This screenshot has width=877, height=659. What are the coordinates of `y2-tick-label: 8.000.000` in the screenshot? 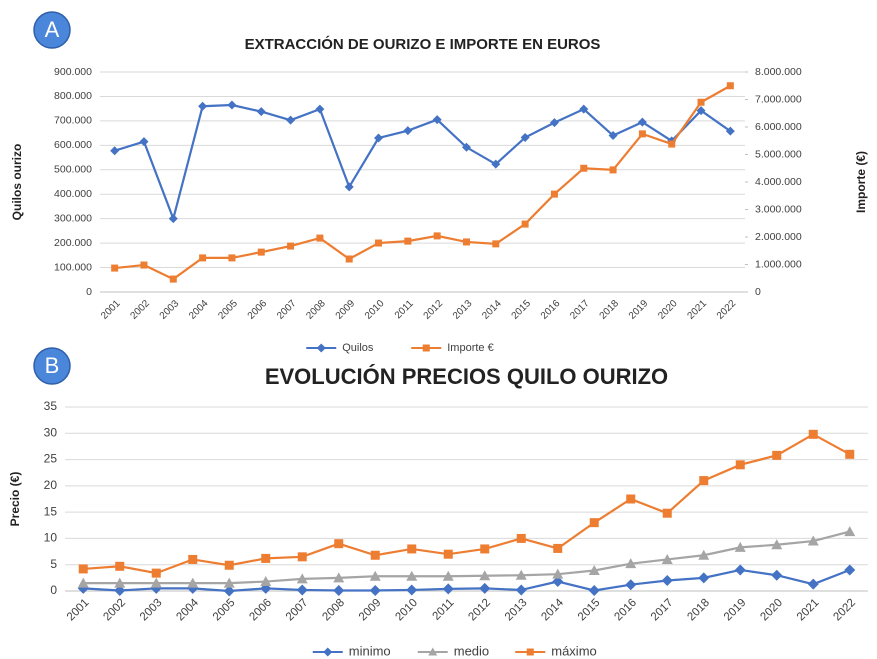 It's located at (778, 72).